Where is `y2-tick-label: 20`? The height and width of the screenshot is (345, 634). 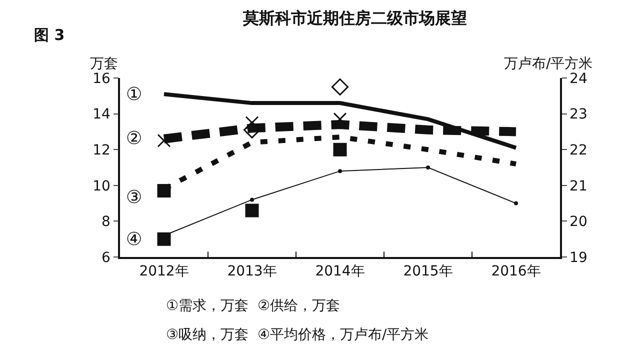 y2-tick-label: 20 is located at coordinates (579, 222).